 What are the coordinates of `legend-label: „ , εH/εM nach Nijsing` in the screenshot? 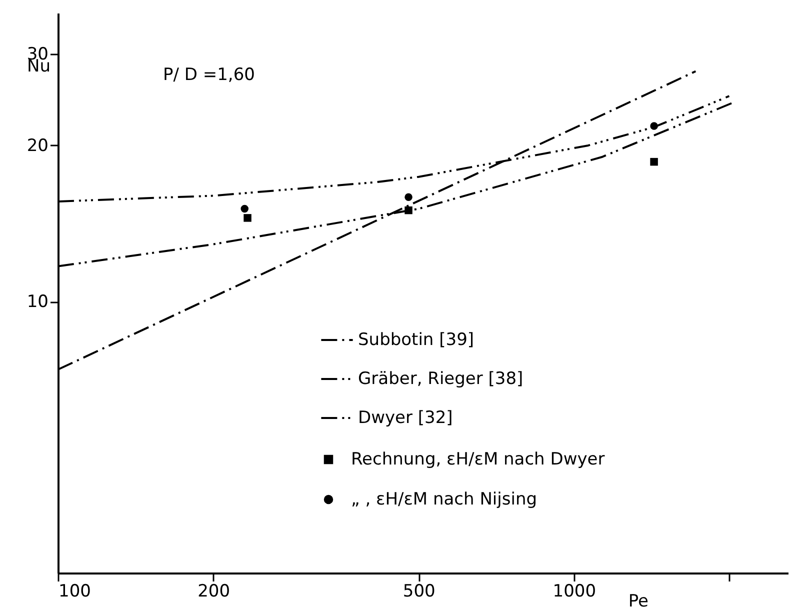 It's located at (444, 500).